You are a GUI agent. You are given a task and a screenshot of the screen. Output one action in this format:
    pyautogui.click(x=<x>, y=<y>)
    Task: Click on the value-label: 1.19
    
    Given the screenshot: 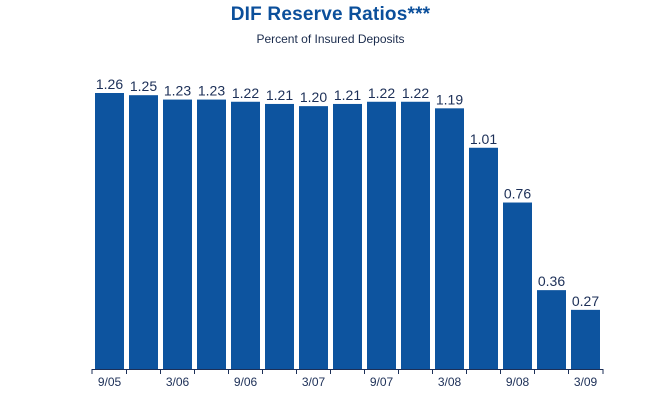 What is the action you would take?
    pyautogui.click(x=449, y=99)
    